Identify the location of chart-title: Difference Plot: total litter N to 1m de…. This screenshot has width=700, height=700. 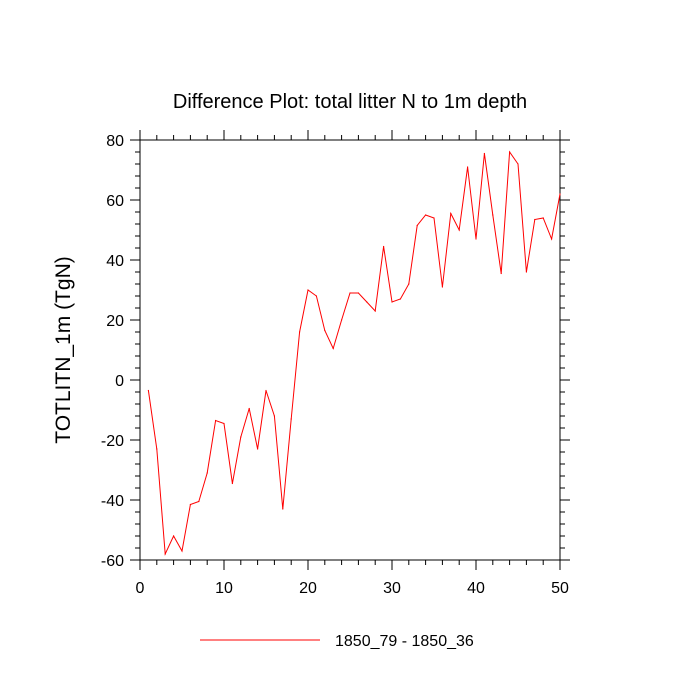
(350, 102).